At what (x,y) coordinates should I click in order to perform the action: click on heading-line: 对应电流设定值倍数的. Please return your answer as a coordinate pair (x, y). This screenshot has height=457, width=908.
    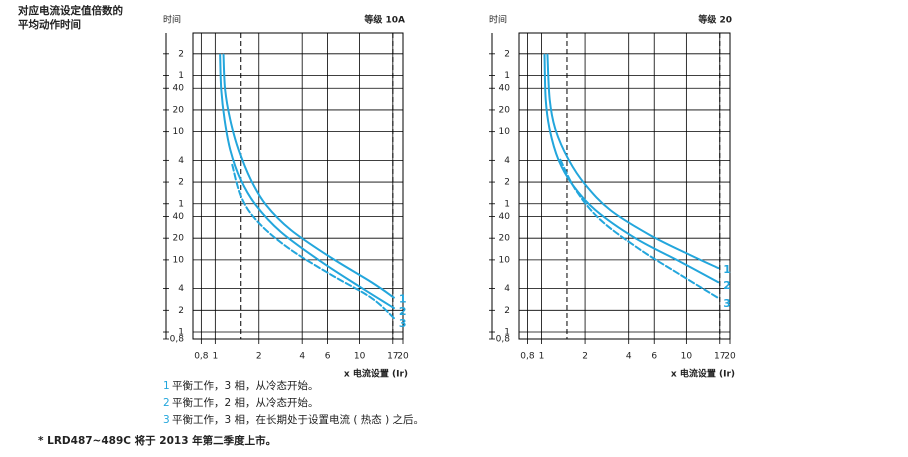
    Looking at the image, I should click on (70, 10).